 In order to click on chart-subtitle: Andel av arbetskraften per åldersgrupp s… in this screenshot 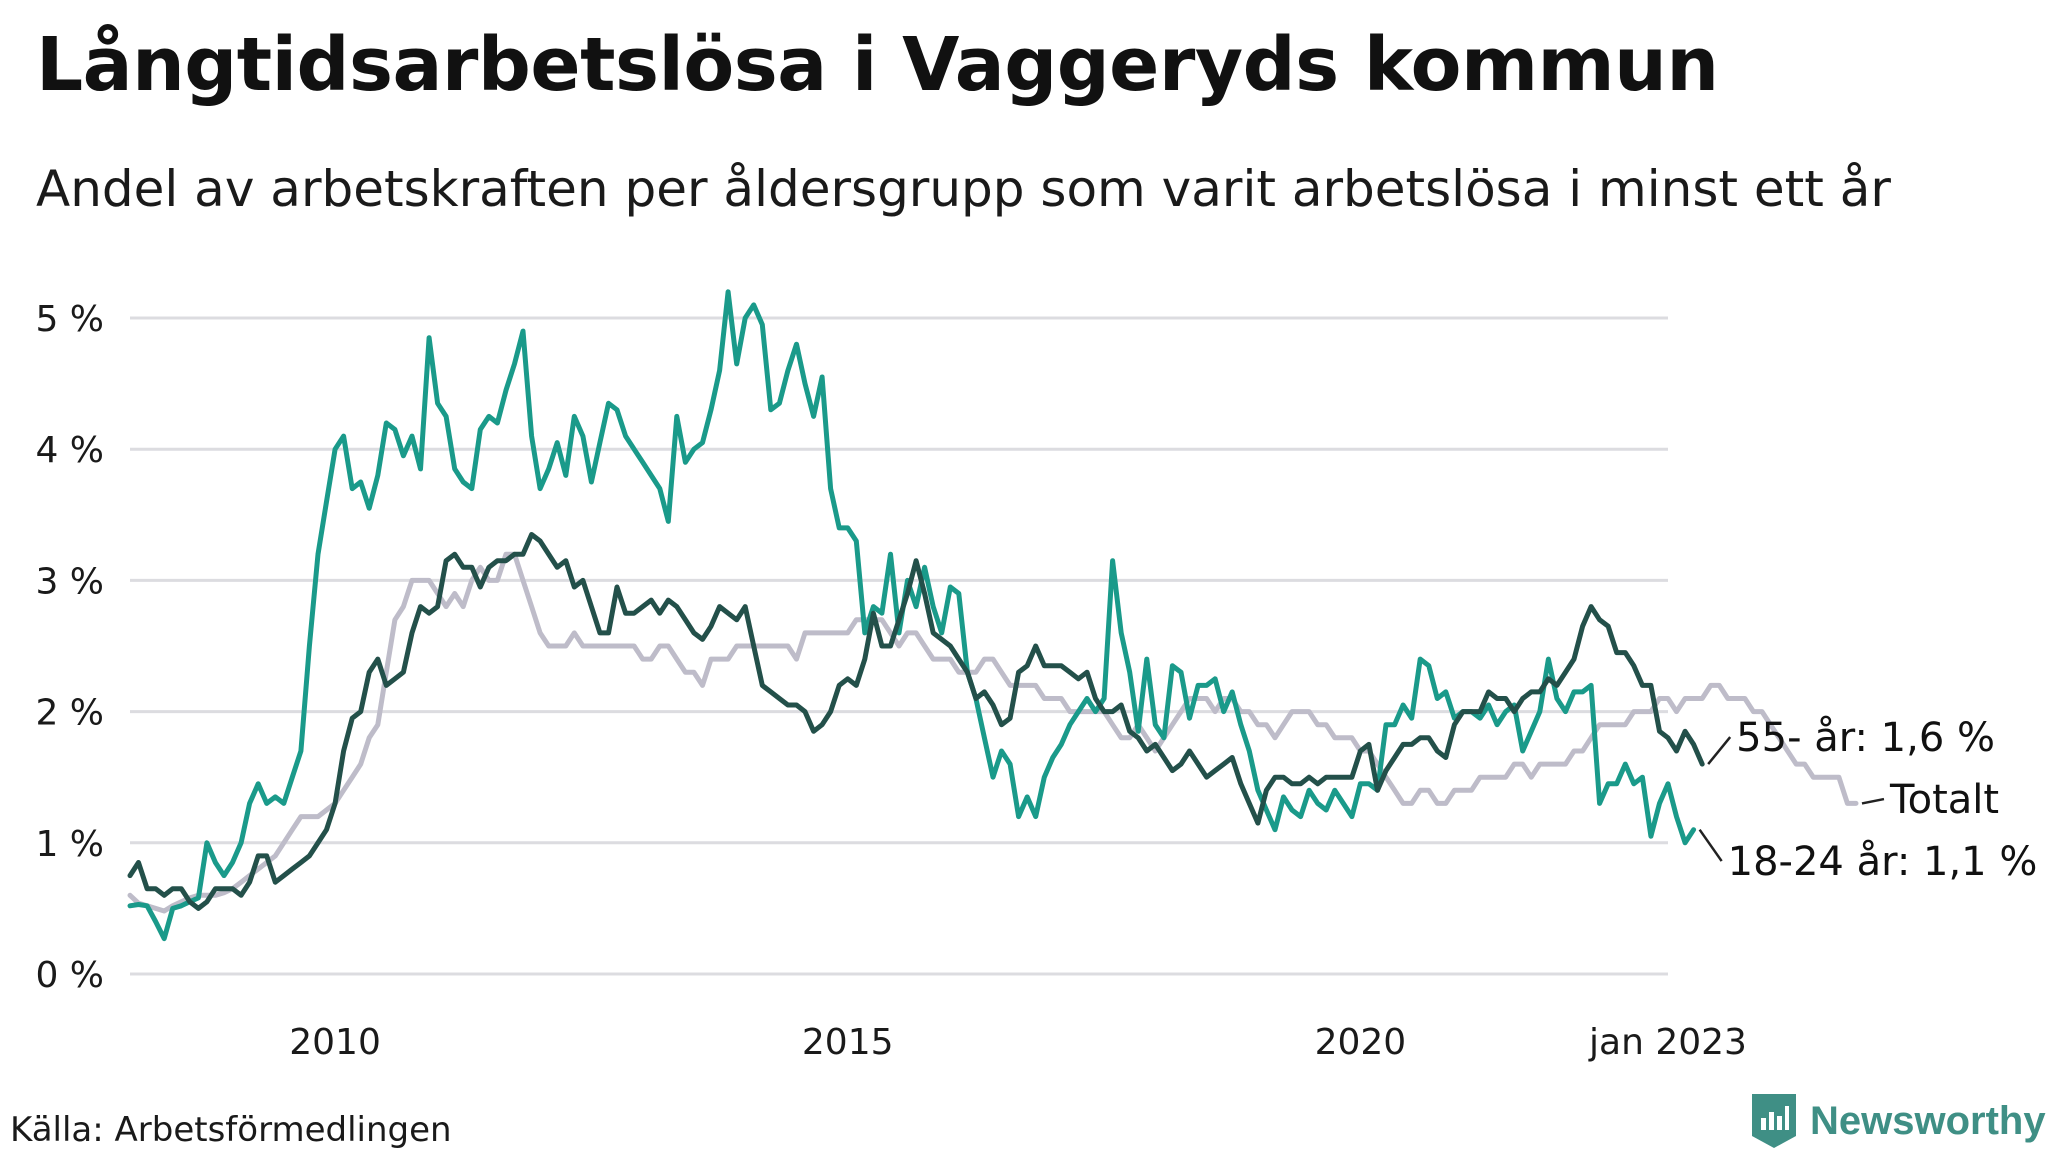, I will do `click(963, 189)`.